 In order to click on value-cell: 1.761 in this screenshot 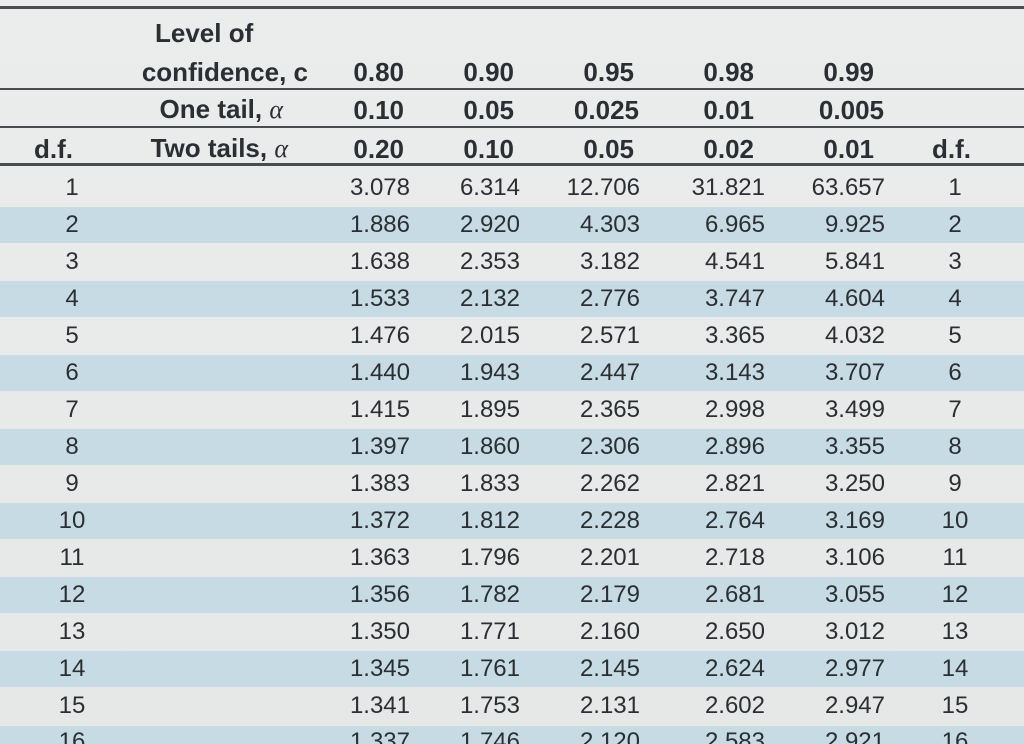, I will do `click(489, 668)`.